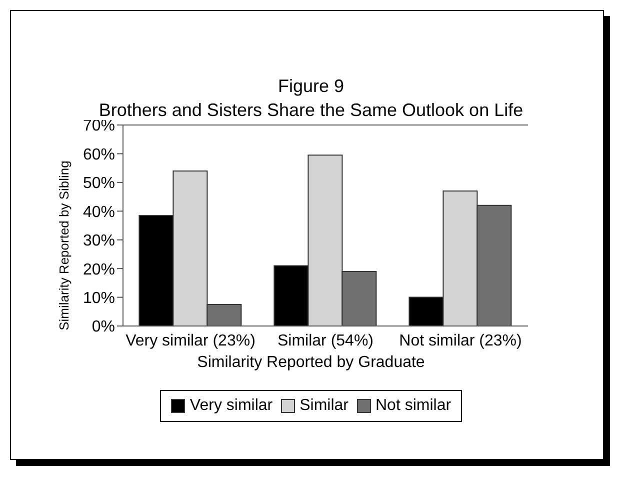 Image resolution: width=622 pixels, height=481 pixels. I want to click on legend-label: Very similar, so click(231, 406).